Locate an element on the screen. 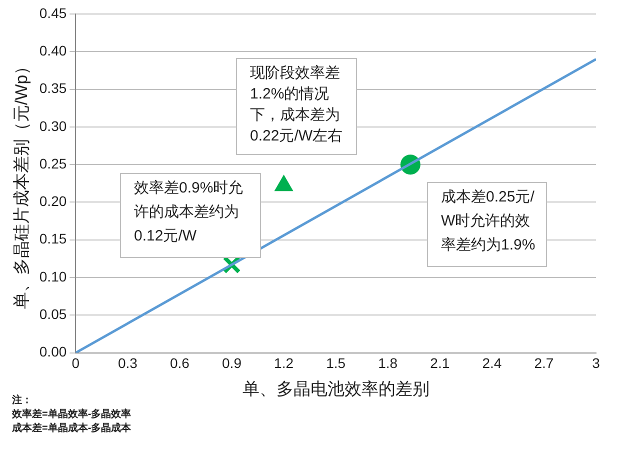  x-tick-label: 3 is located at coordinates (596, 363).